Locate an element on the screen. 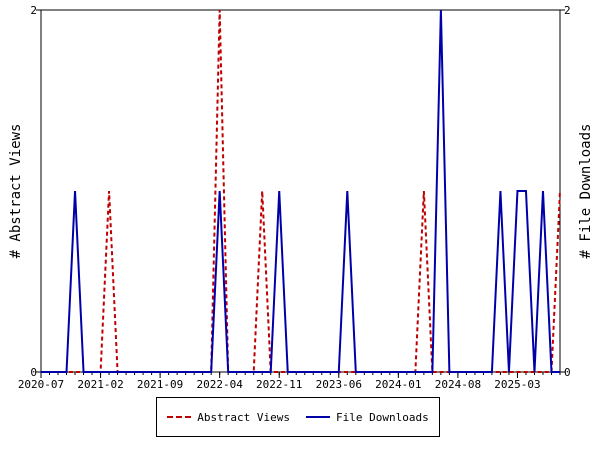 Image resolution: width=600 pixels, height=450 pixels. y-right-tick-label: 2 is located at coordinates (567, 10).